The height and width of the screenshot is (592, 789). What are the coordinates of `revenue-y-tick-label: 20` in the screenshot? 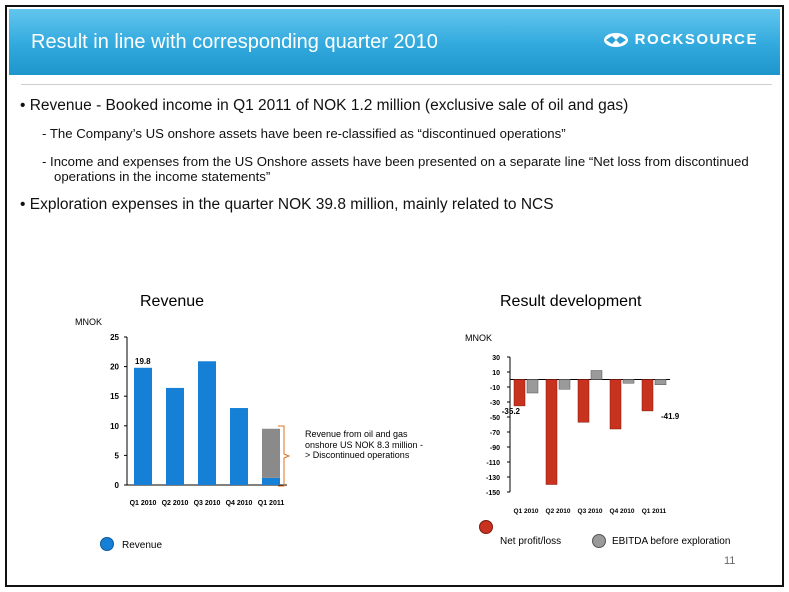 It's located at (114, 367).